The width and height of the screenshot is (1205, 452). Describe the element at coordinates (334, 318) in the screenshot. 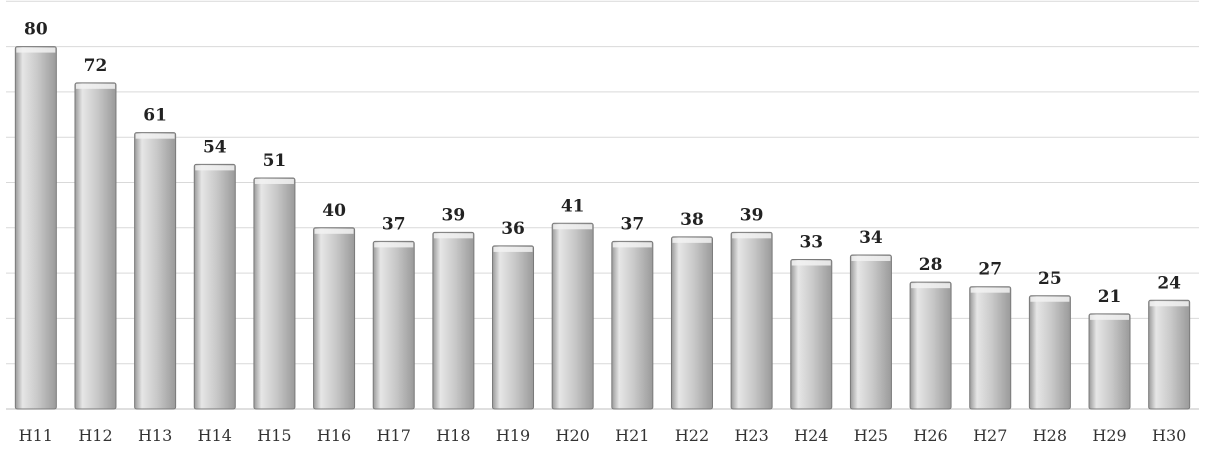

I see `bar-H16` at that location.